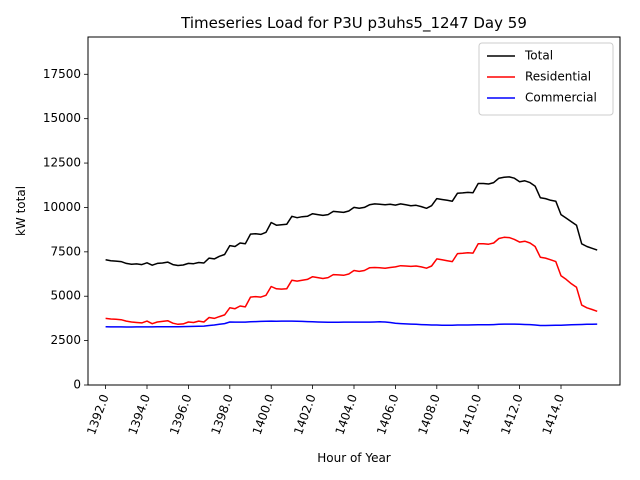  I want to click on y-axis-label: kW total, so click(21, 211).